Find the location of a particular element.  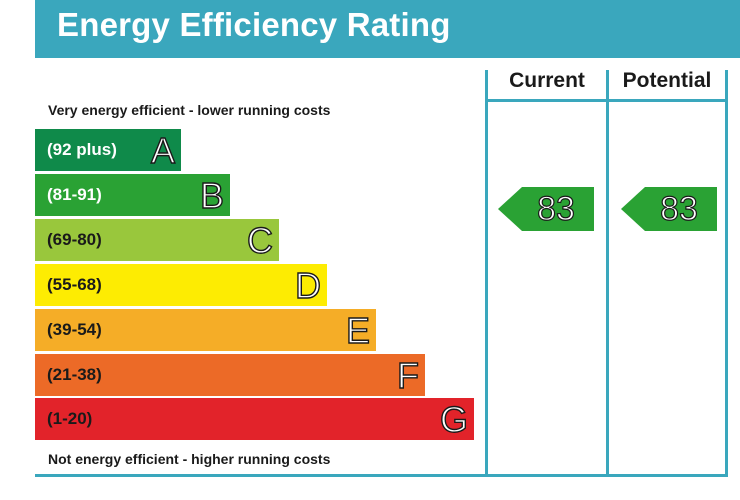

current-rating-value: 83 is located at coordinates (555, 208).